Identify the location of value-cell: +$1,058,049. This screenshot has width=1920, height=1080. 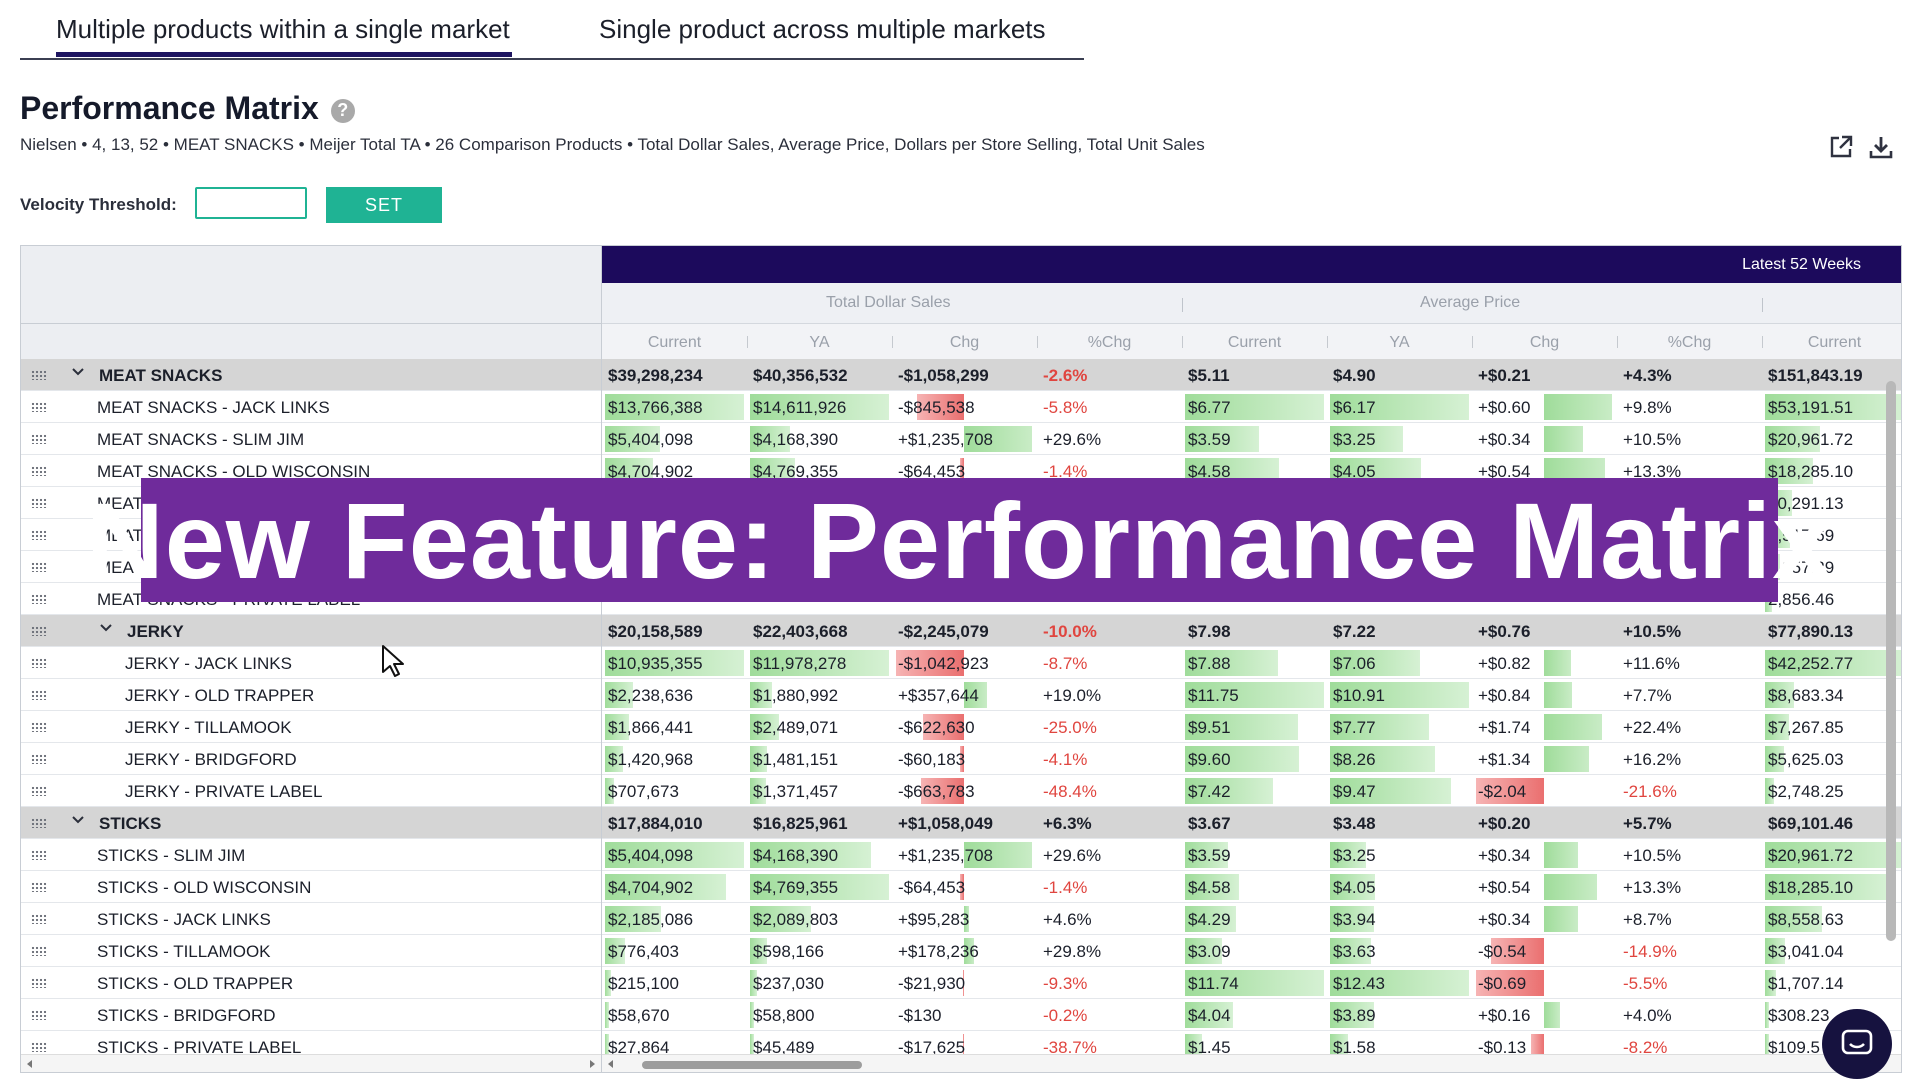
(964, 823).